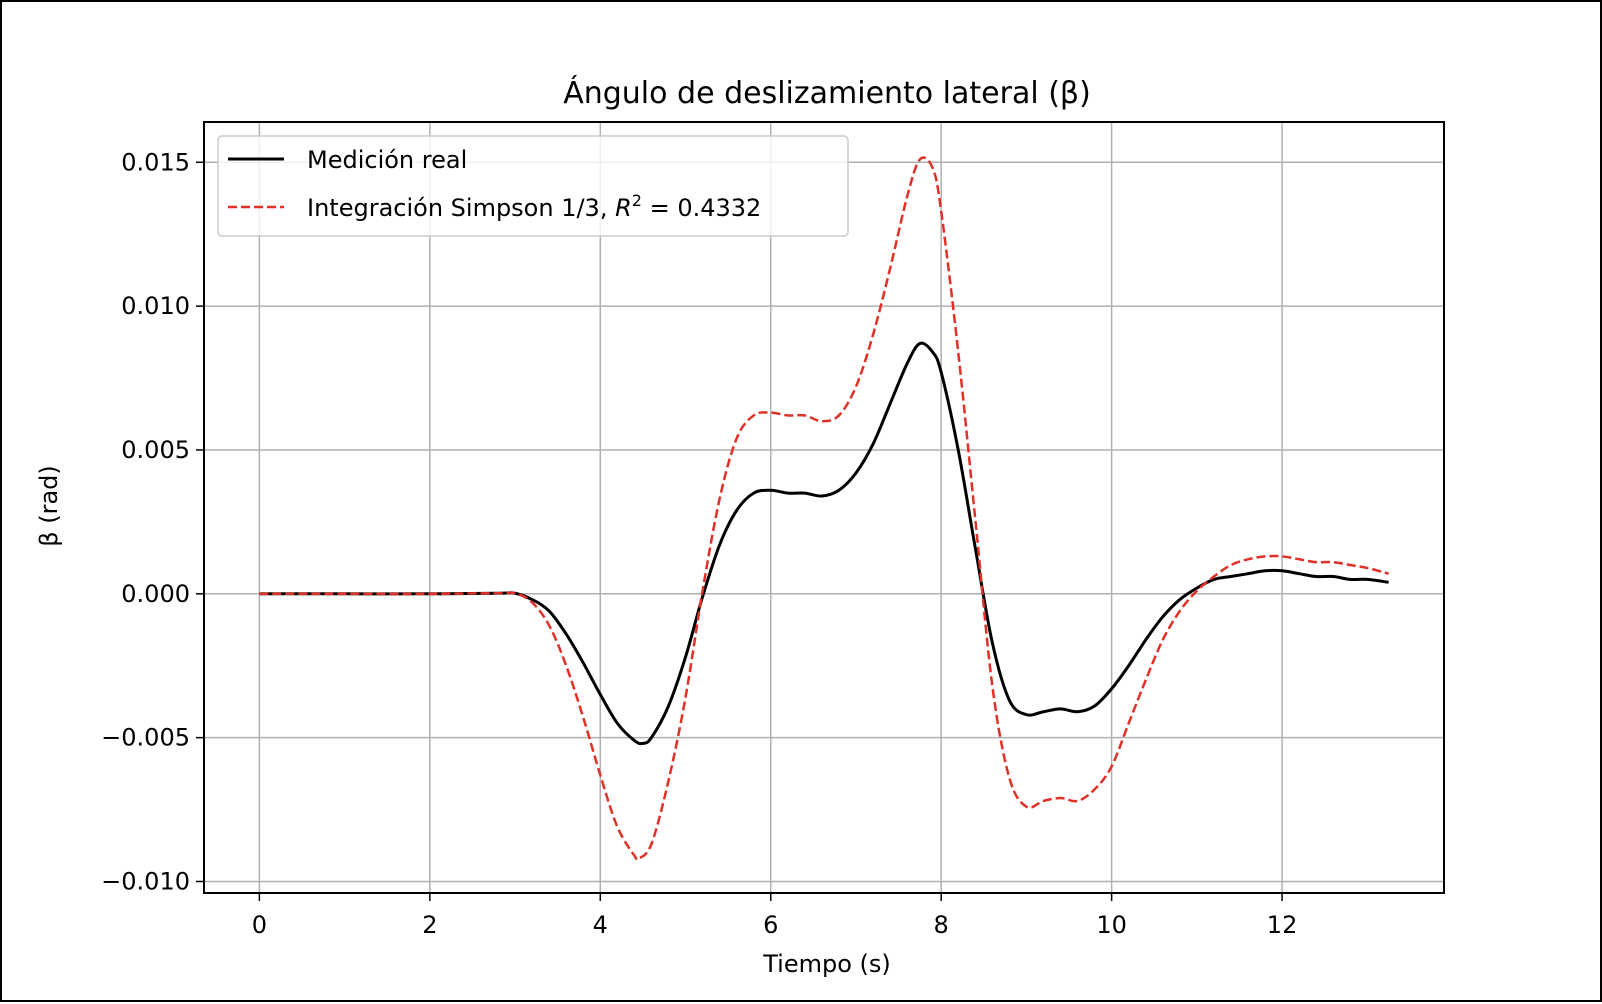  Describe the element at coordinates (145, 881) in the screenshot. I see `y-tick-label: −0.010` at that location.